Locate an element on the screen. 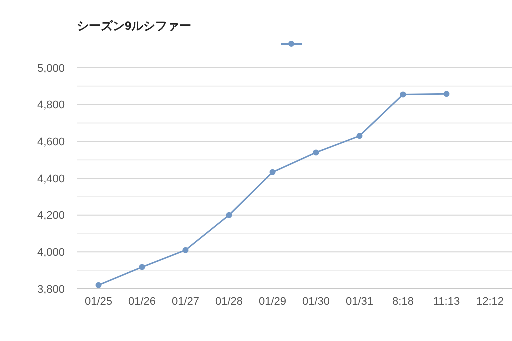 The image size is (512, 341). x-tick-label: 01/31 is located at coordinates (360, 302).